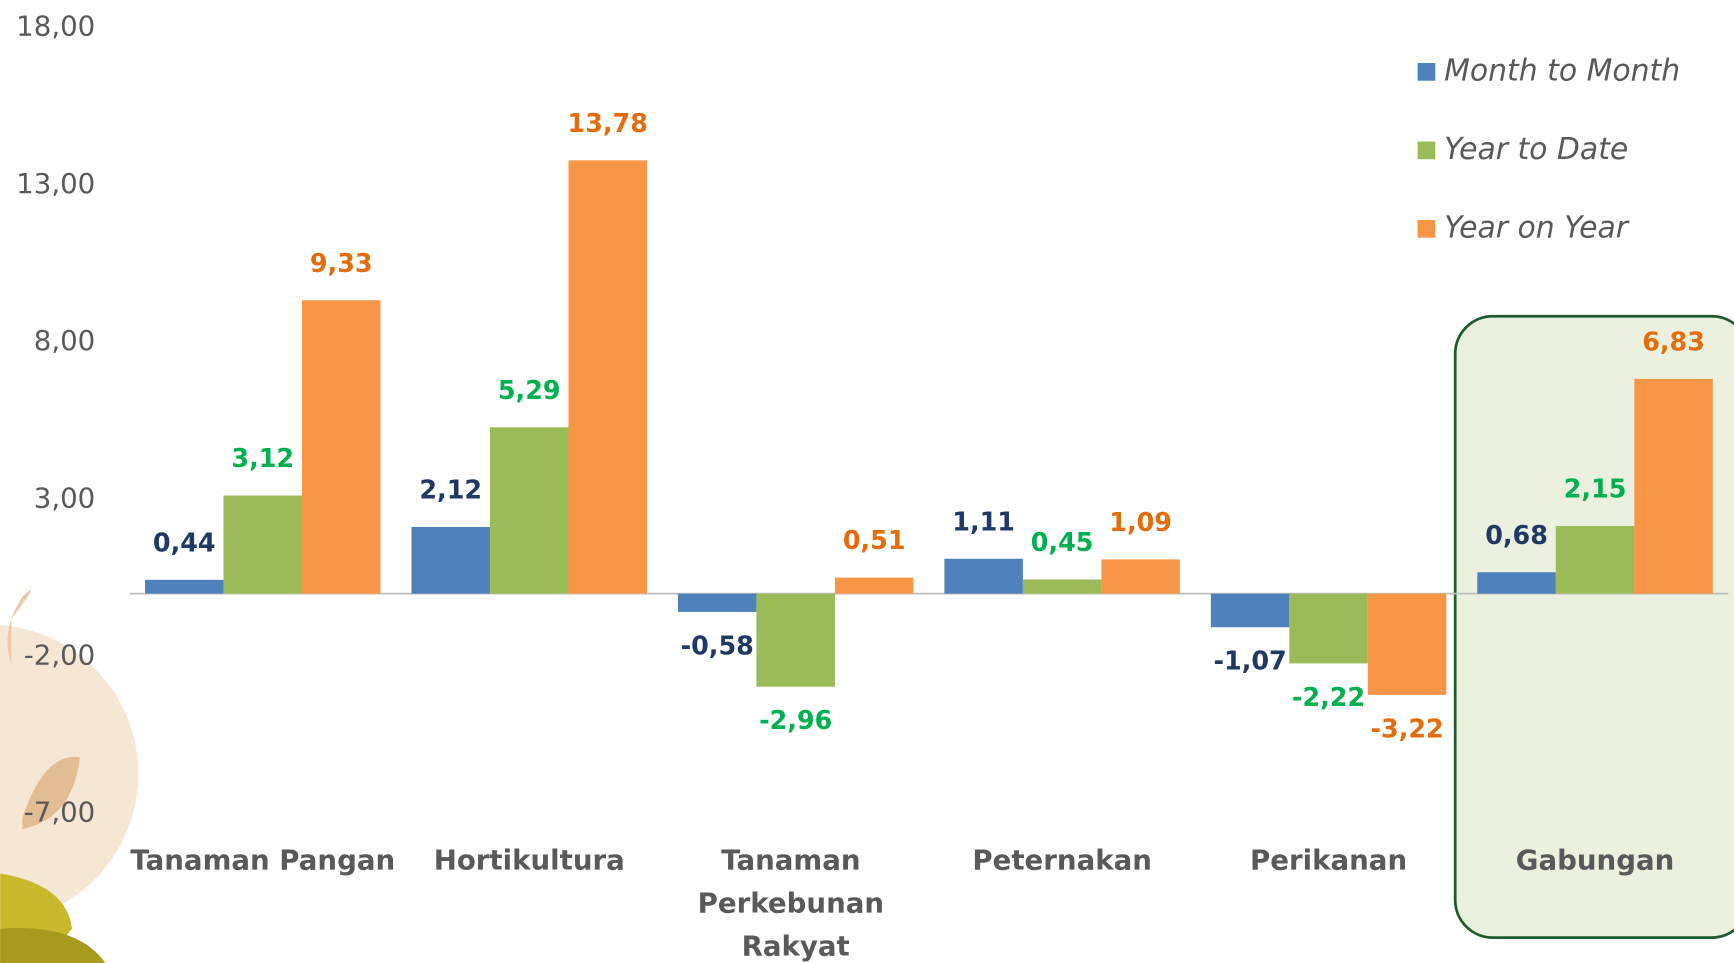 The height and width of the screenshot is (963, 1734). What do you see at coordinates (717, 645) in the screenshot?
I see `value-label: -0,58` at bounding box center [717, 645].